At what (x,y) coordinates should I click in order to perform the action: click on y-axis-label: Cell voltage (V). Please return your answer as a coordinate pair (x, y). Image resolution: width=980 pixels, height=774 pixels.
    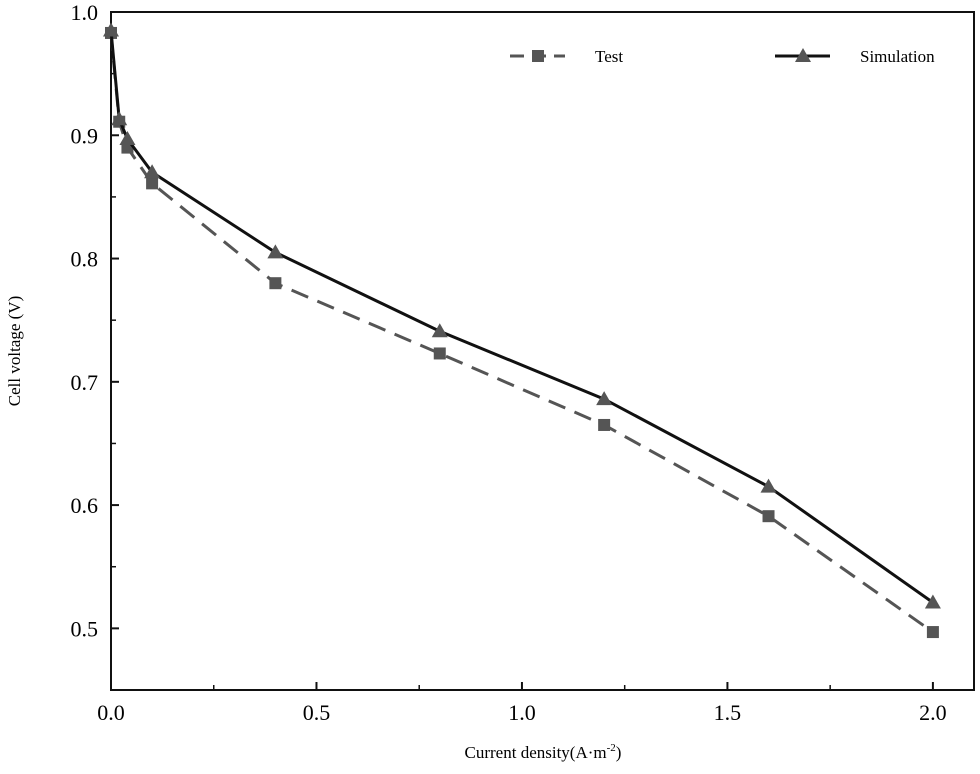
    Looking at the image, I should click on (14, 351).